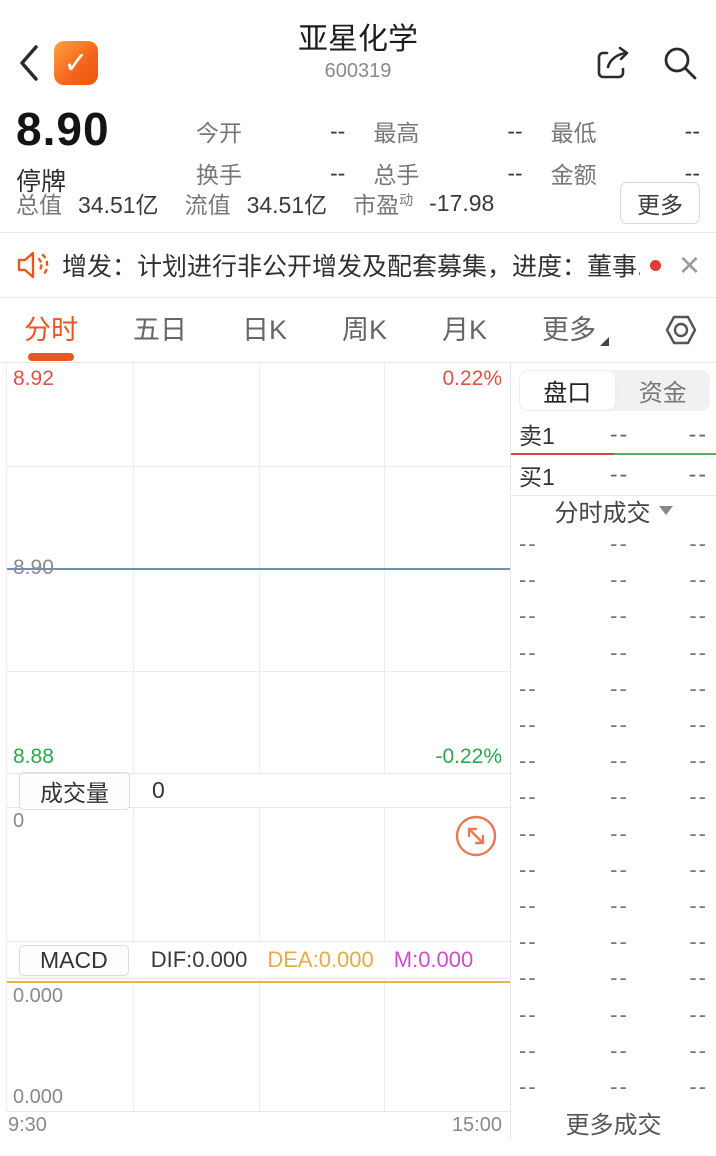 Image resolution: width=716 pixels, height=1156 pixels. I want to click on tab-more: 更多, so click(568, 329).